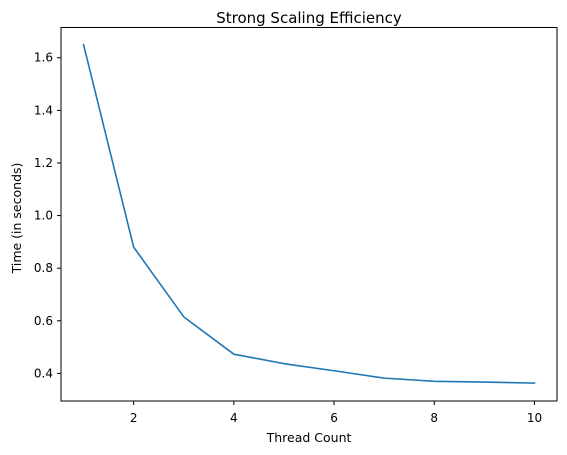 The image size is (567, 455). What do you see at coordinates (43, 163) in the screenshot?
I see `y-tick-label: 1.2` at bounding box center [43, 163].